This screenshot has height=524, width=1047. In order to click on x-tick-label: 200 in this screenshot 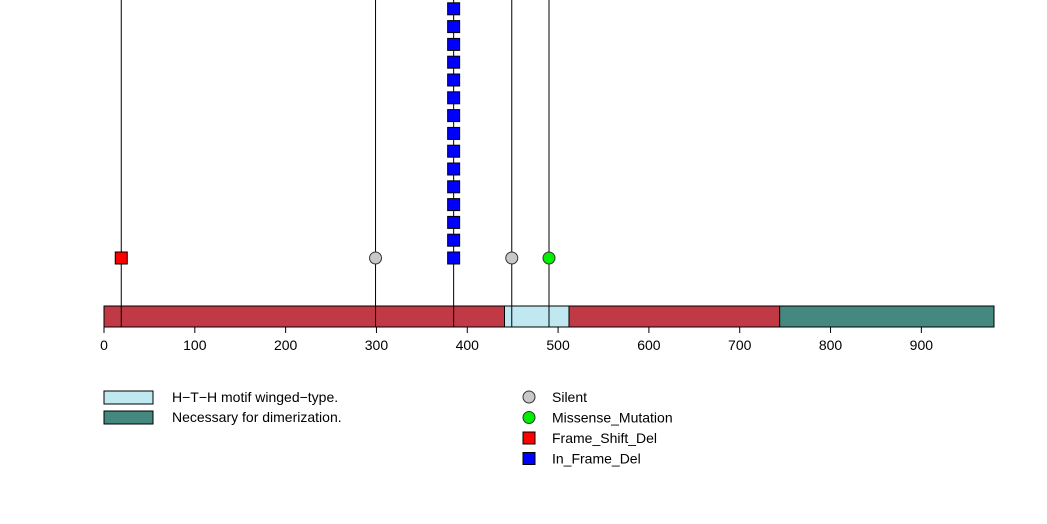, I will do `click(286, 345)`.